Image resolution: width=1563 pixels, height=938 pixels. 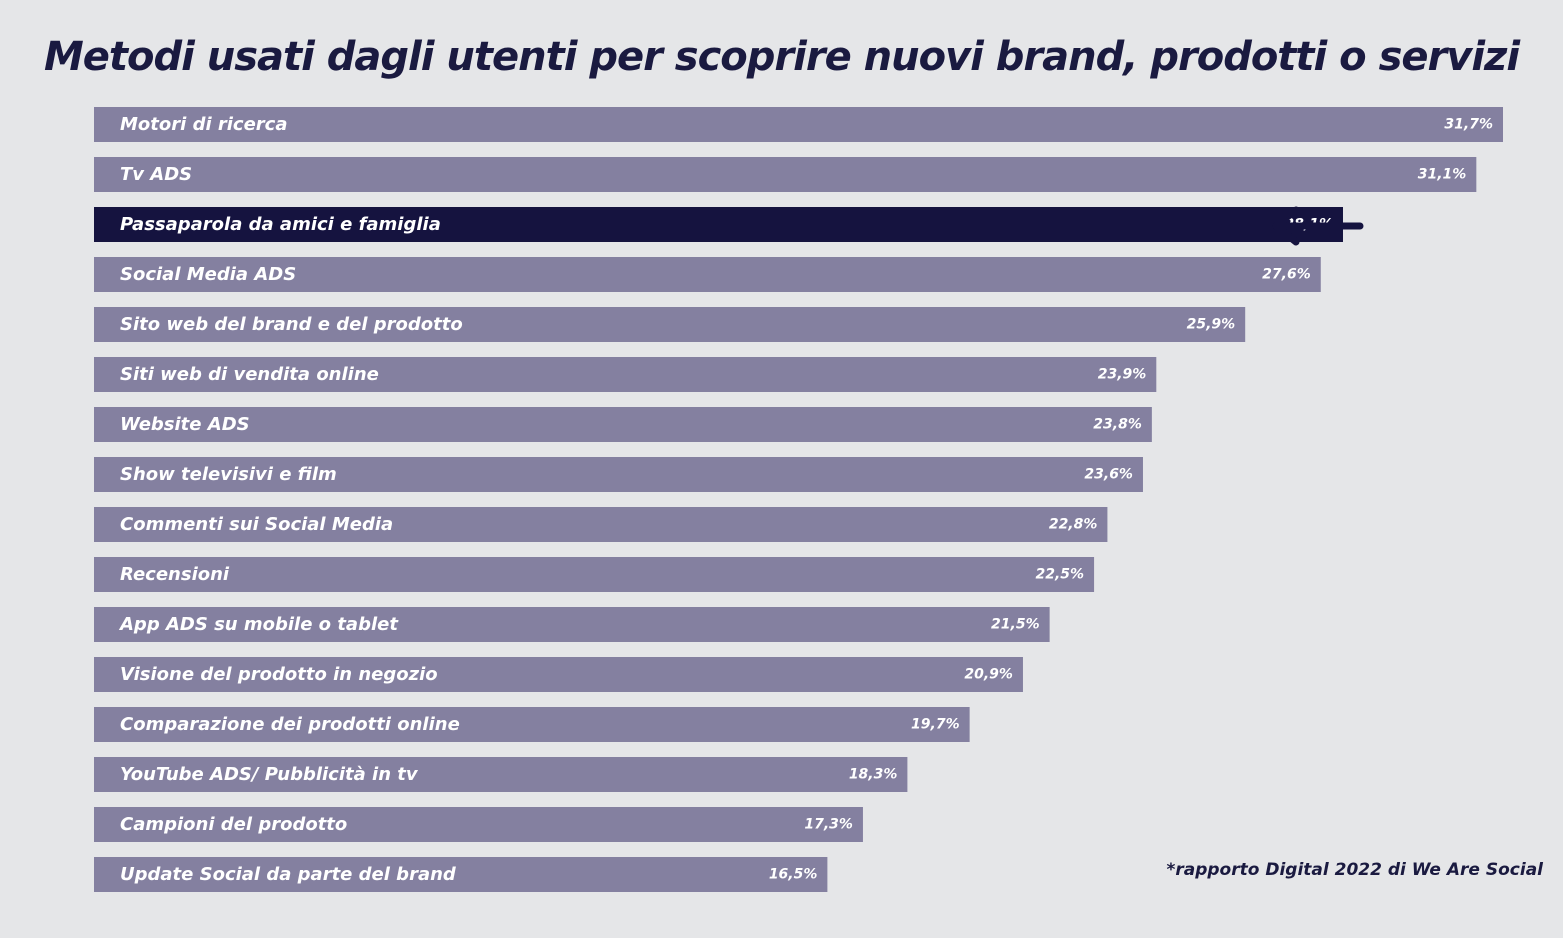 What do you see at coordinates (228, 474) in the screenshot?
I see `category-label: Show televisivi e film` at bounding box center [228, 474].